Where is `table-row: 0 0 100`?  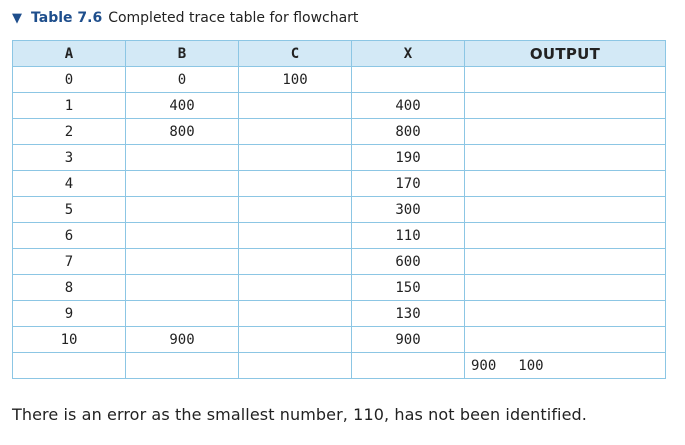
table-row: 0 0 100 is located at coordinates (339, 79).